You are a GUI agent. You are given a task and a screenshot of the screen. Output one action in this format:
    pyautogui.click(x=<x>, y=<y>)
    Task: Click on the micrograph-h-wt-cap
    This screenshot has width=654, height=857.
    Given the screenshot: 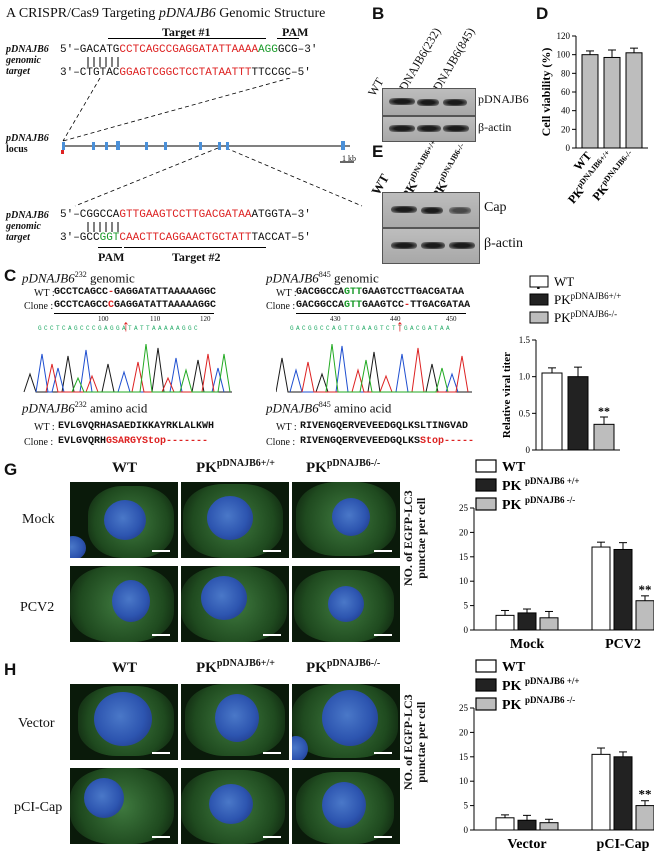 What is the action you would take?
    pyautogui.click(x=124, y=806)
    